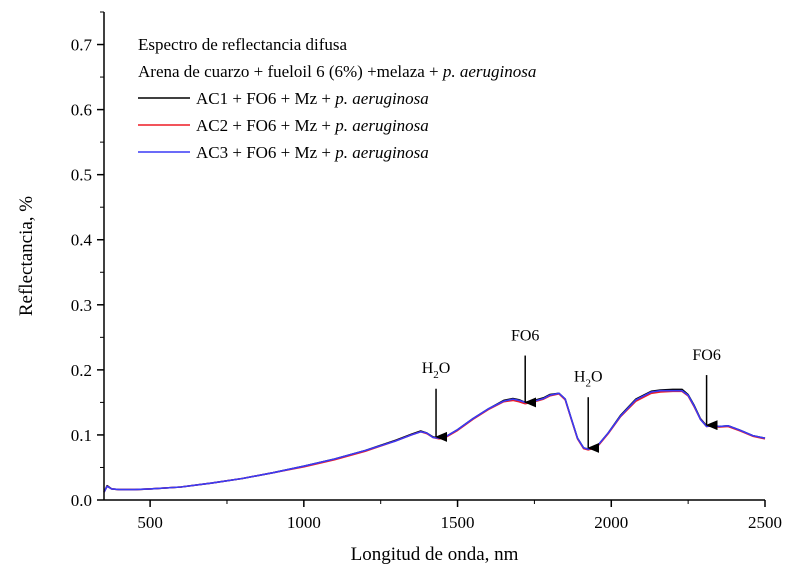 Image resolution: width=785 pixels, height=572 pixels. Describe the element at coordinates (304, 522) in the screenshot. I see `x-tick-label: 1000` at that location.